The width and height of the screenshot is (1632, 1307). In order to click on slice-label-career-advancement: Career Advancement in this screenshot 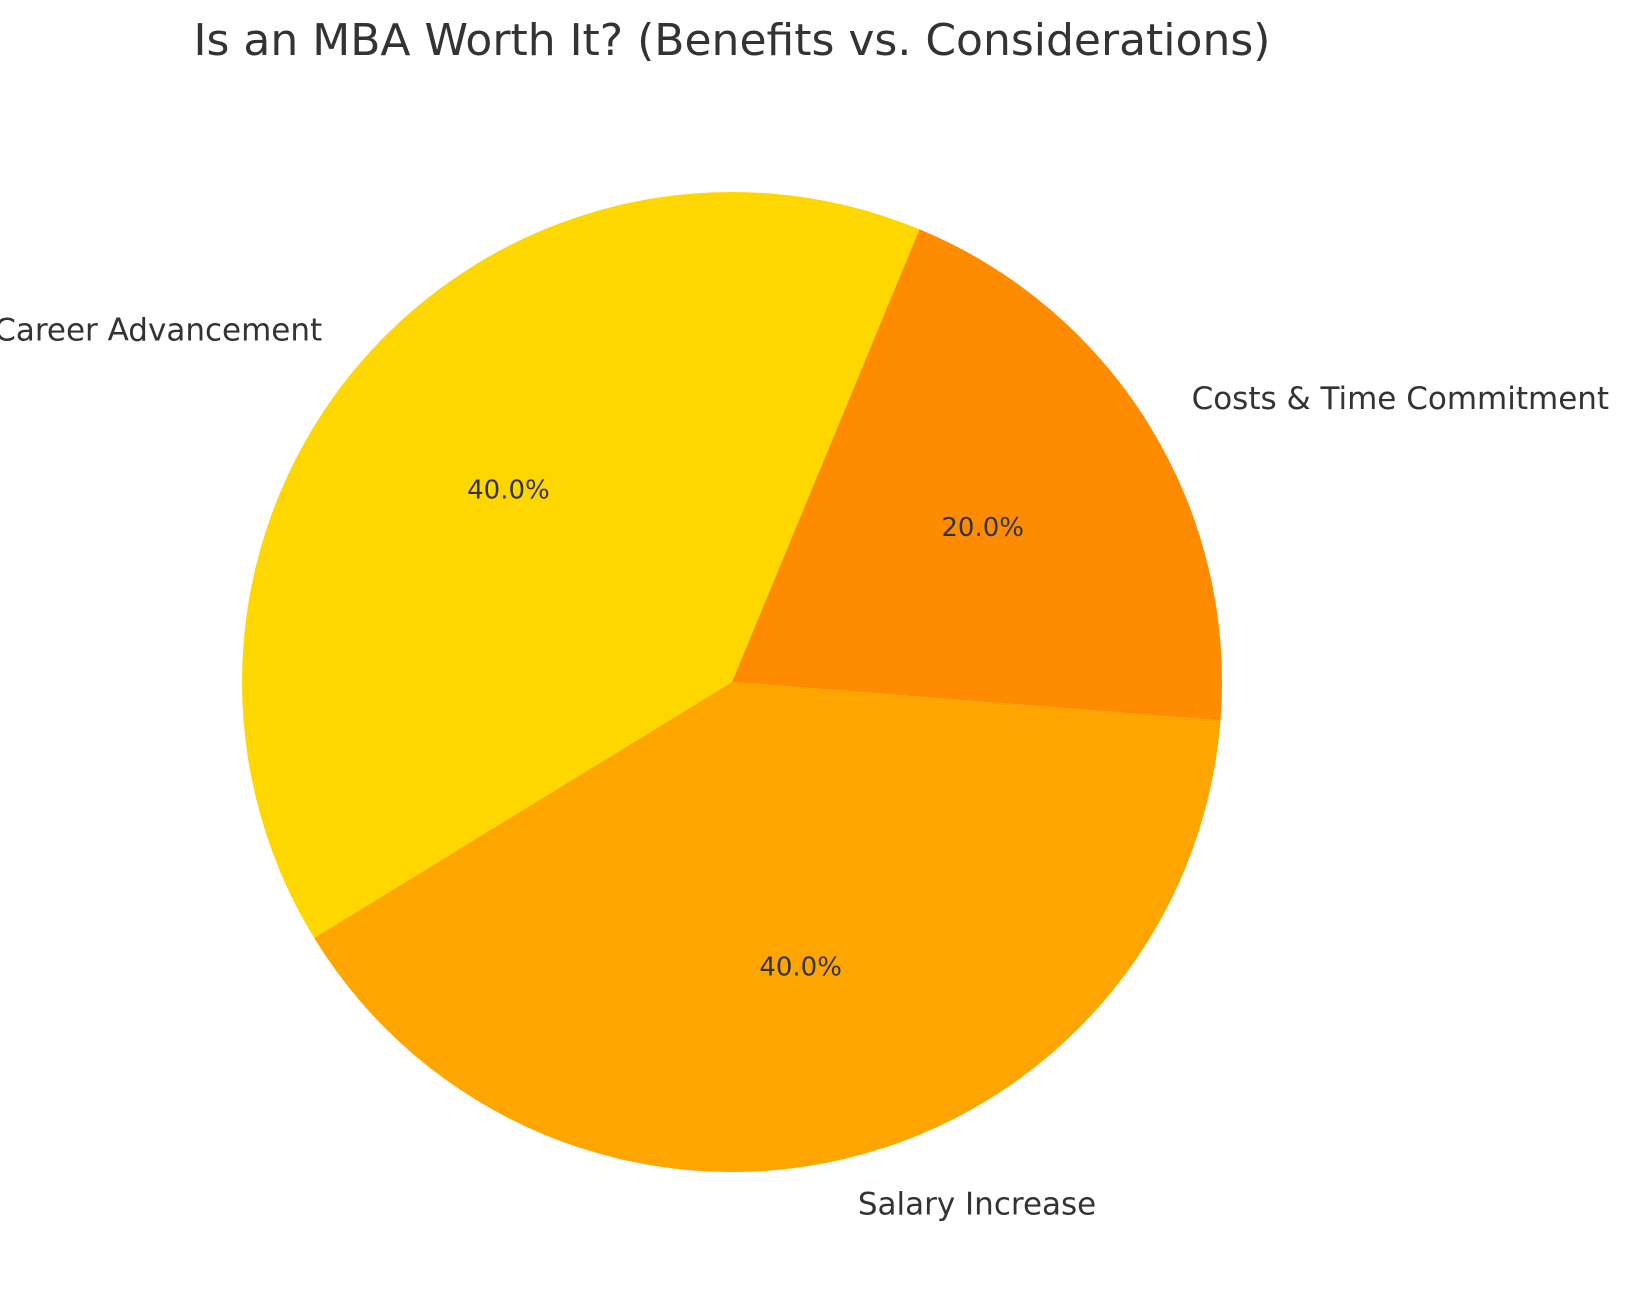, I will do `click(161, 330)`.